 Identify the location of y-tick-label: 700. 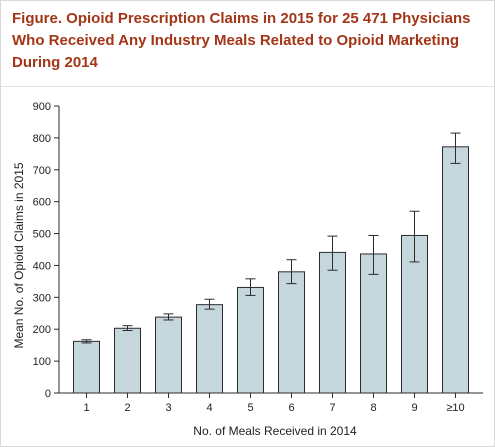
(42, 171).